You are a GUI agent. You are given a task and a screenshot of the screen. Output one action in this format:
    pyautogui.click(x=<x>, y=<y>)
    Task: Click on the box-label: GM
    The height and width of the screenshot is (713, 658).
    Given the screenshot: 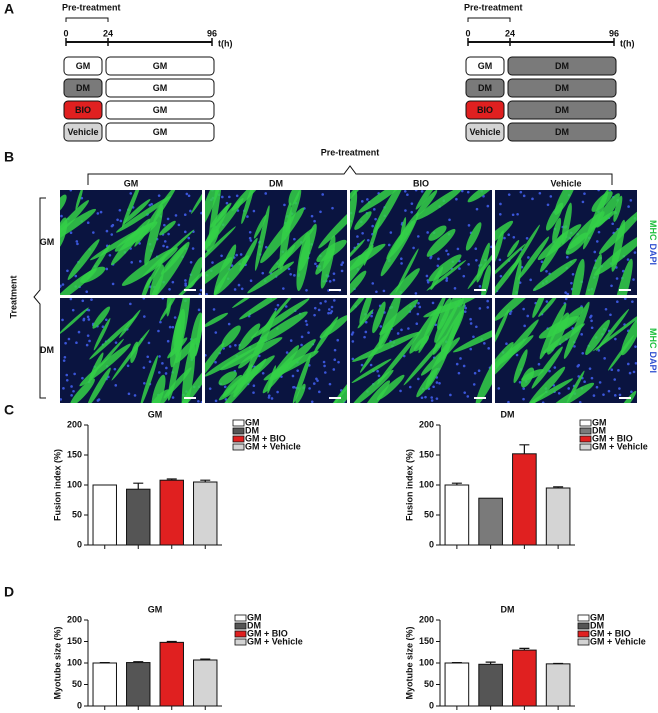 What is the action you would take?
    pyautogui.click(x=485, y=66)
    